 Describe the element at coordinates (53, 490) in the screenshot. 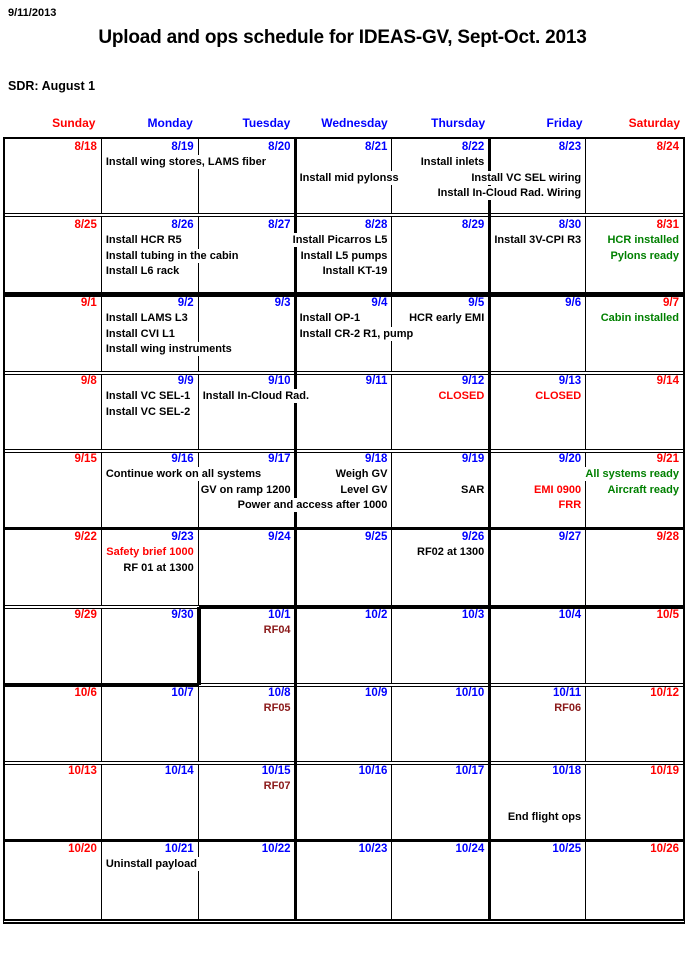

I see `day-cell-9-15: 9/15` at that location.